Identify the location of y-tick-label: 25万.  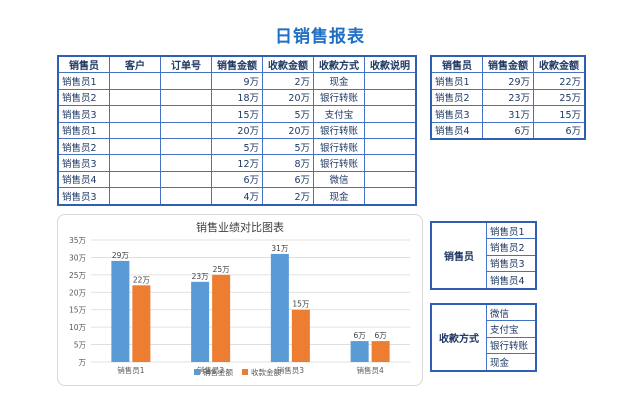
(78, 275).